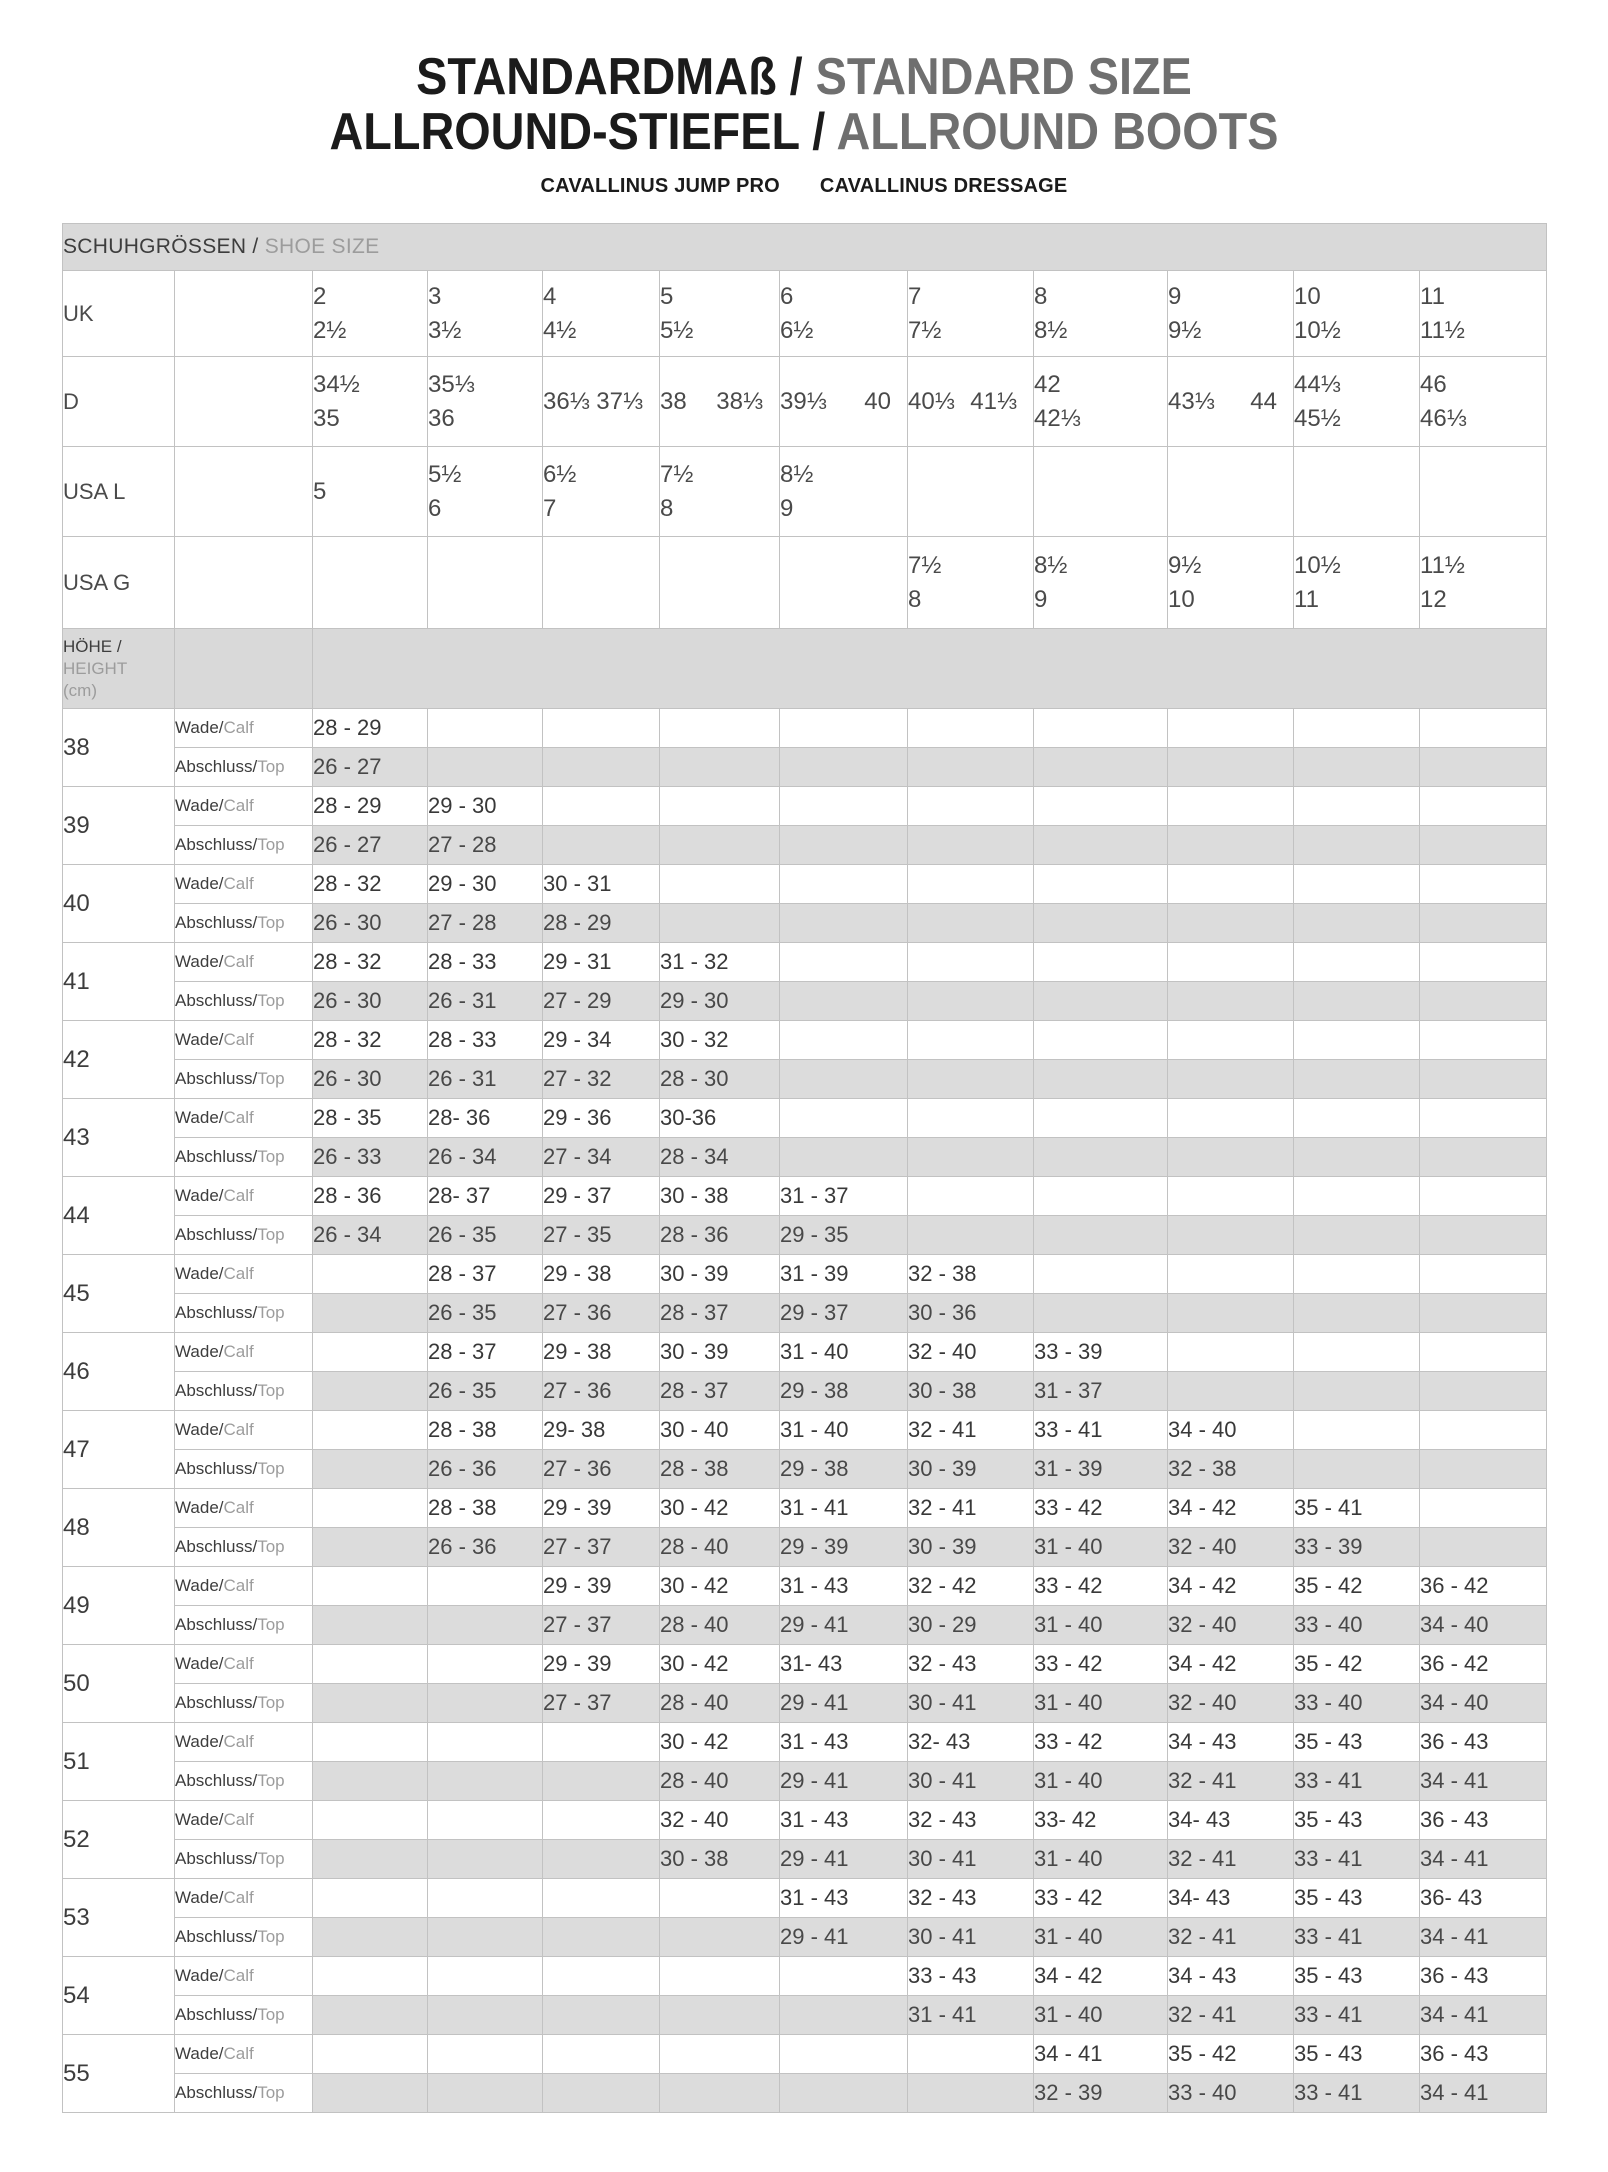  I want to click on calf-range-cell: 28 - 32, so click(370, 884).